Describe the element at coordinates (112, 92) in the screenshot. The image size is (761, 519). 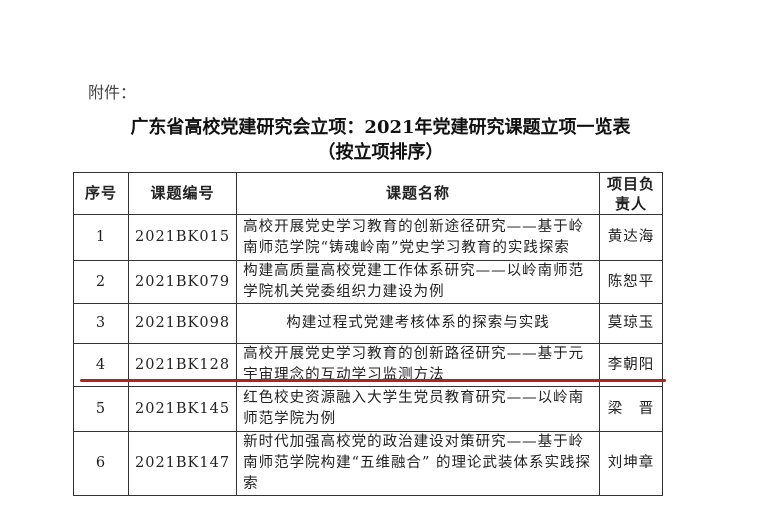
I see `attachment-label: 附件：` at that location.